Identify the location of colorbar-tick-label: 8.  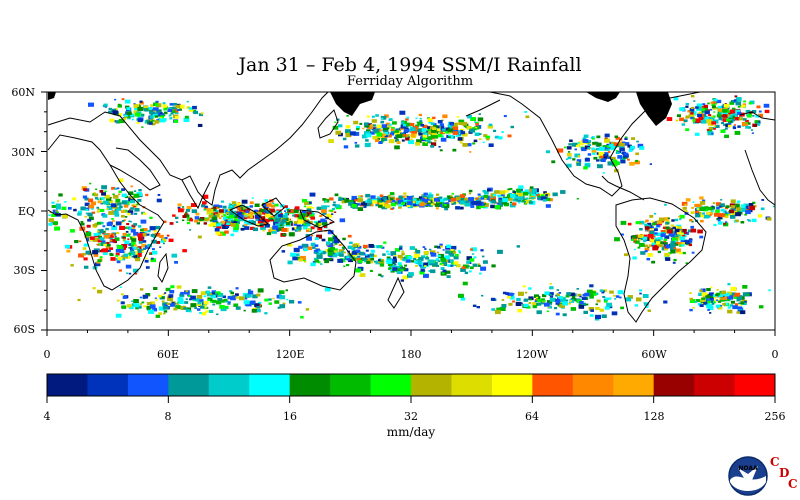
(168, 416).